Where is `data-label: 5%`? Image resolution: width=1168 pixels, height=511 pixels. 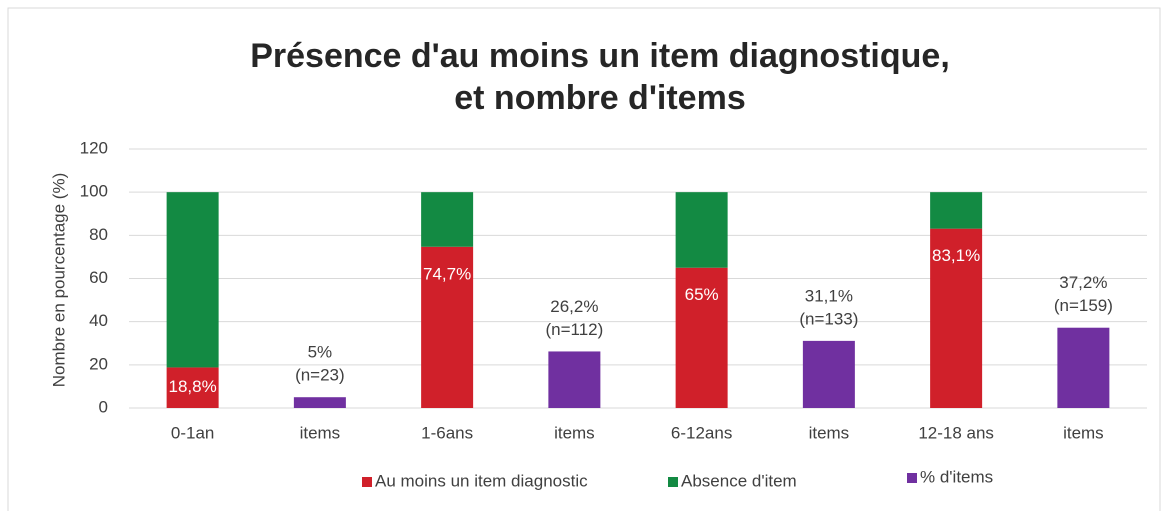 data-label: 5% is located at coordinates (320, 352).